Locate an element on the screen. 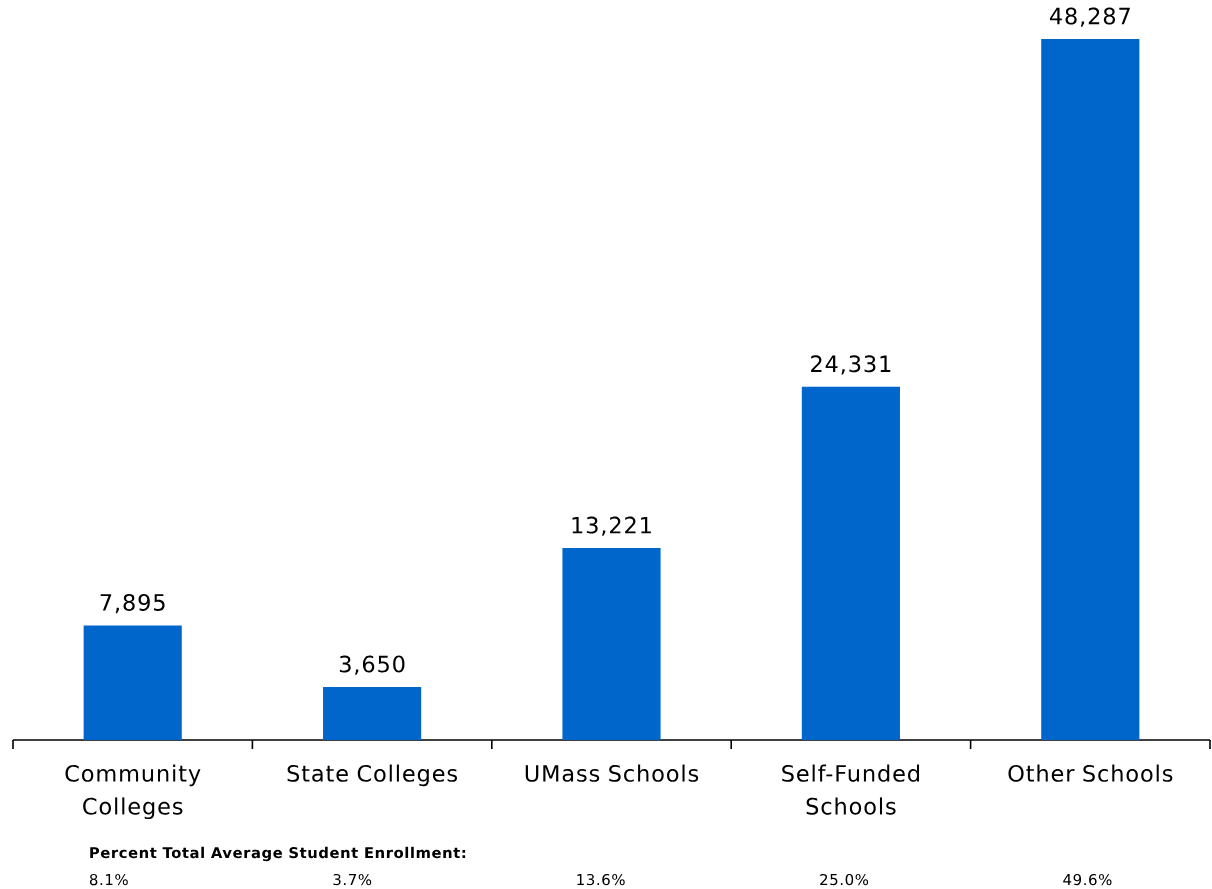  text: 3.7% is located at coordinates (352, 879).